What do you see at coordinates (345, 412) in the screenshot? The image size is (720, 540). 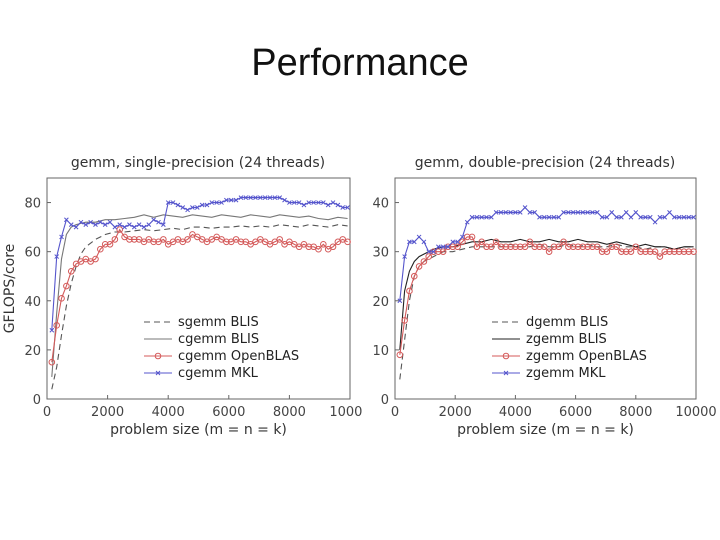 I see `x-tick-label: 10000` at bounding box center [345, 412].